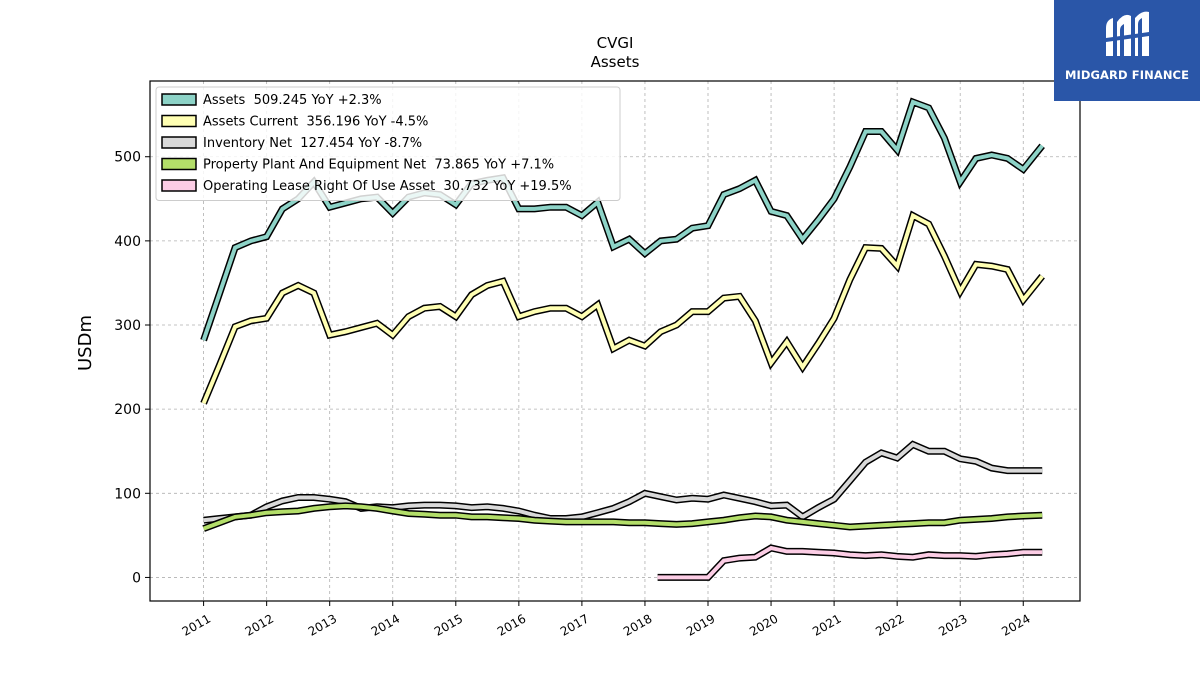 The width and height of the screenshot is (1200, 675). What do you see at coordinates (127, 242) in the screenshot?
I see `y-tick-label: 400` at bounding box center [127, 242].